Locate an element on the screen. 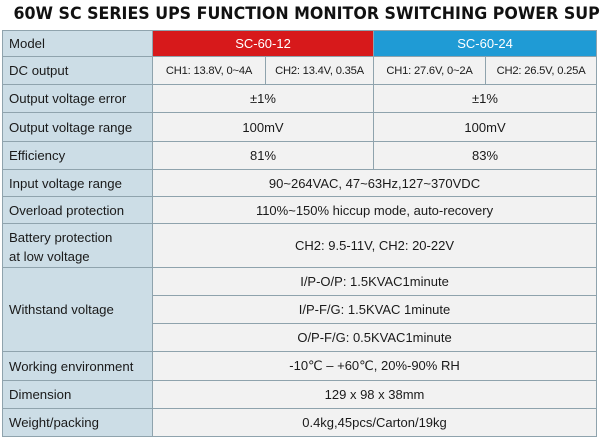 The height and width of the screenshot is (439, 600). table-row-output-voltage-range: Output voltage range 100mV 100mV is located at coordinates (300, 127).